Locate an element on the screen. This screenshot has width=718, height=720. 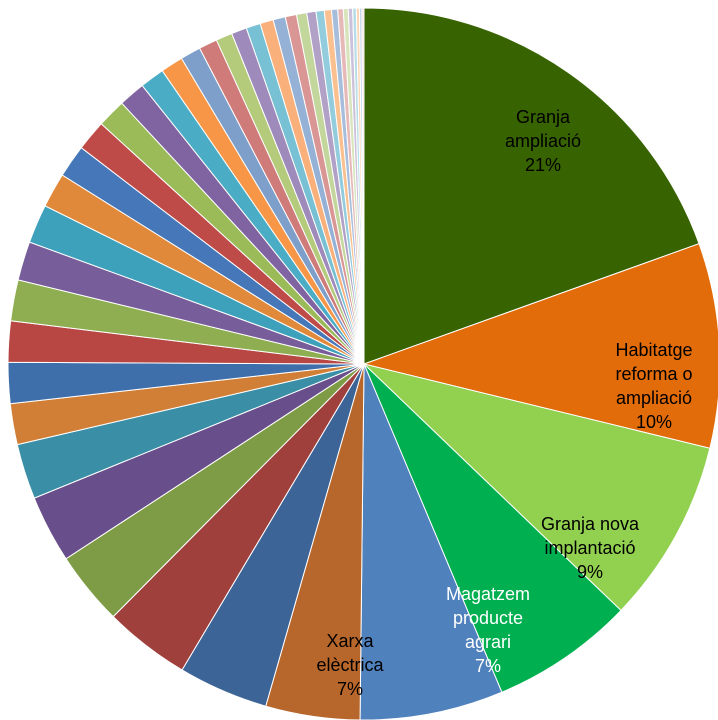
slice-label-4: Xarxa elèctrica 7% is located at coordinates (350, 665).